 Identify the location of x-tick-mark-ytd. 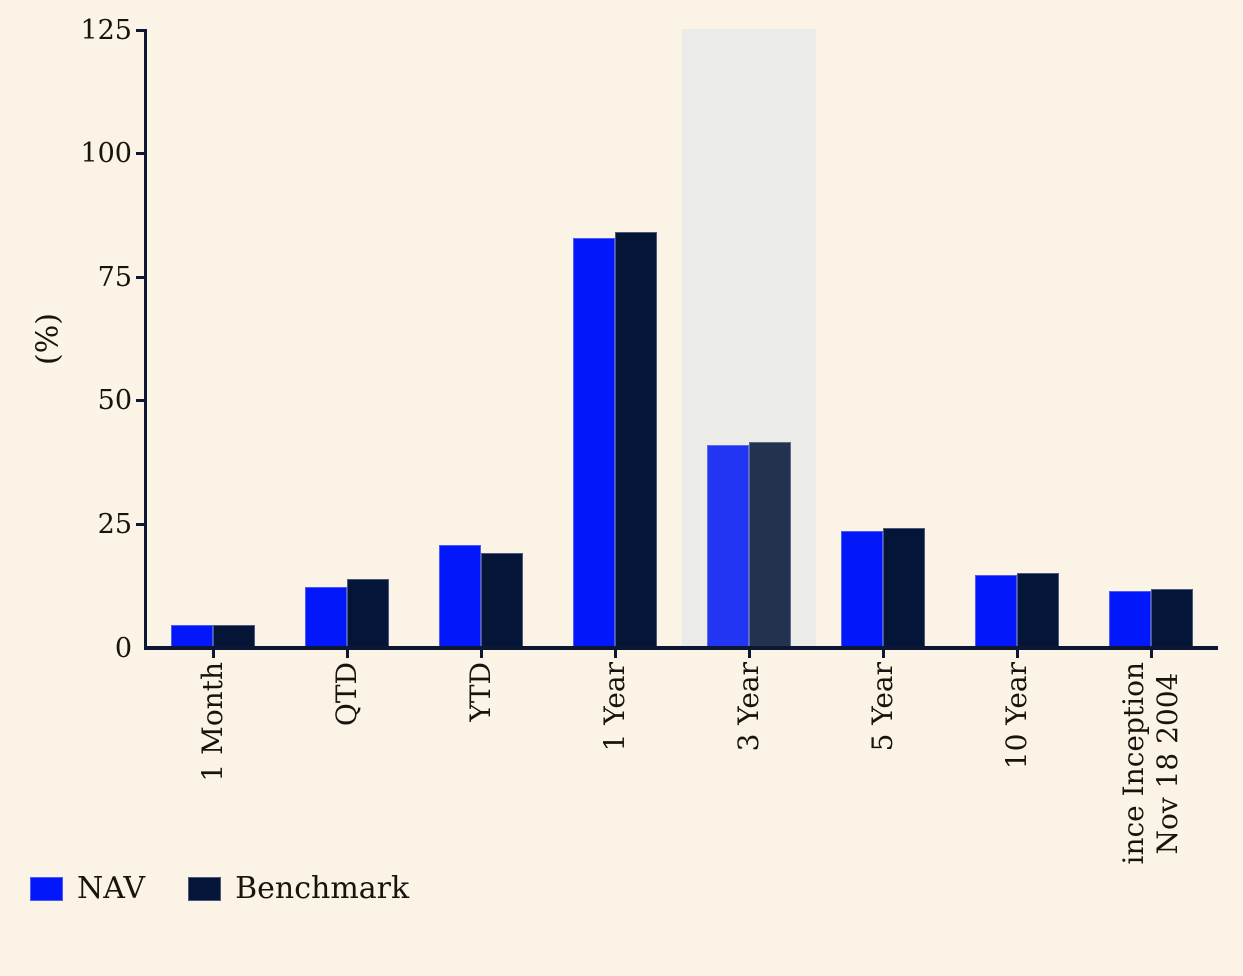
(481, 654).